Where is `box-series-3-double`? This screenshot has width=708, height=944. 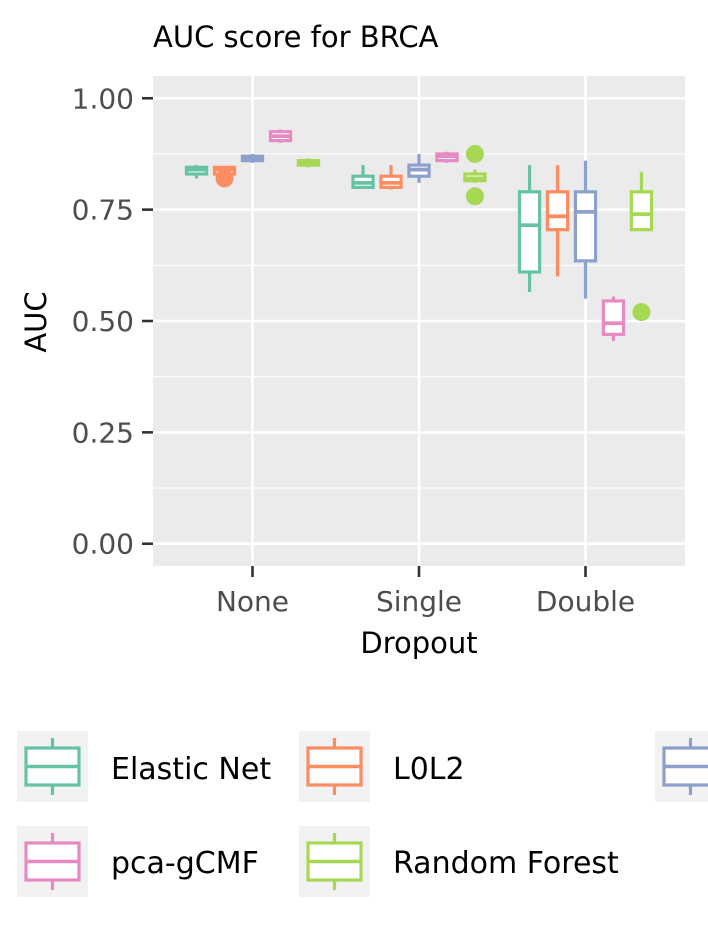
box-series-3-double is located at coordinates (585, 229).